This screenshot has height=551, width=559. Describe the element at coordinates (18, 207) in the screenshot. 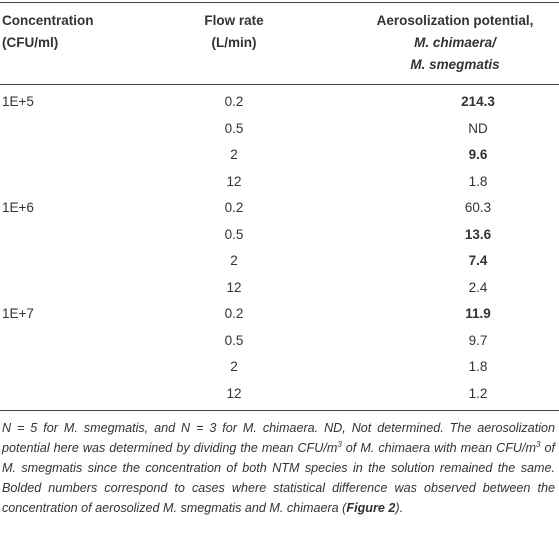

I see `concentration-cell: 1E+6` at that location.